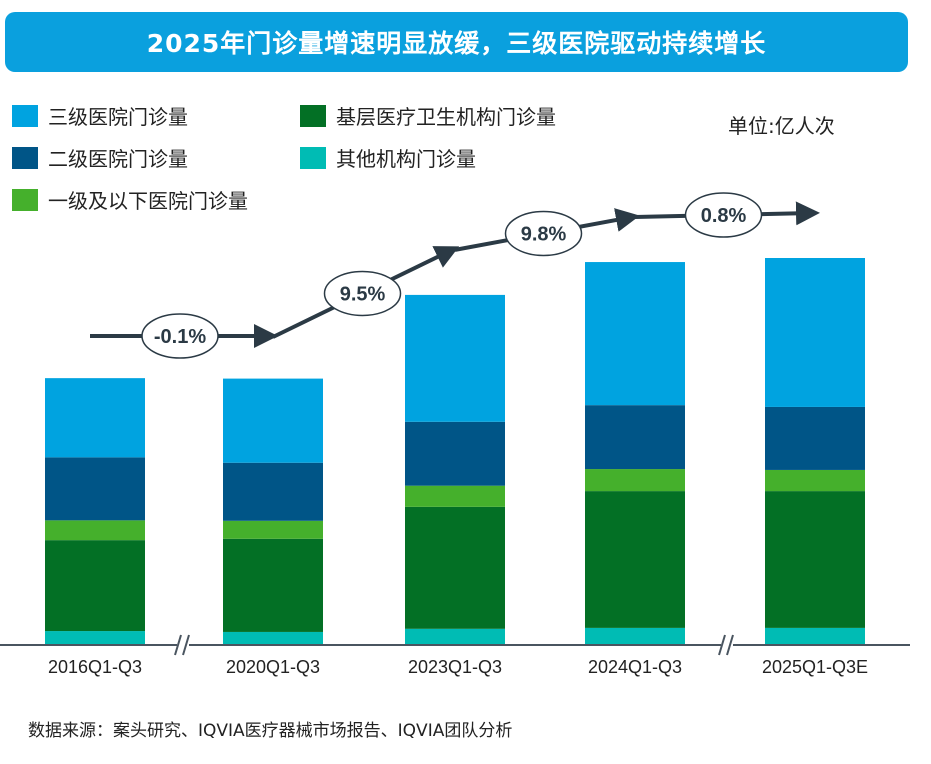  I want to click on legend-item-level3: 三级医院门诊量, so click(100, 115).